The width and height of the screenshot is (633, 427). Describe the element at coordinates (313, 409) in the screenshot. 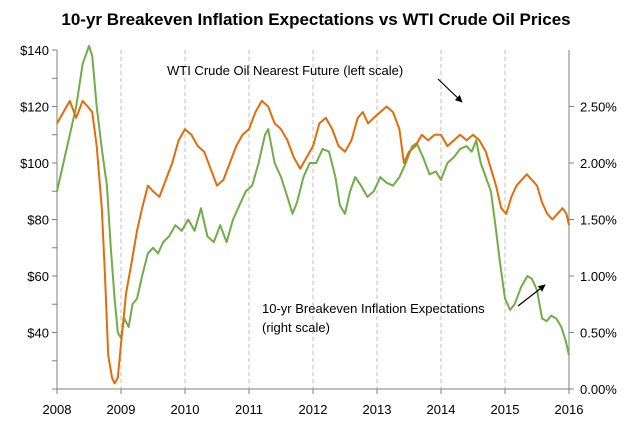

I see `x-tick-label: 2012` at that location.